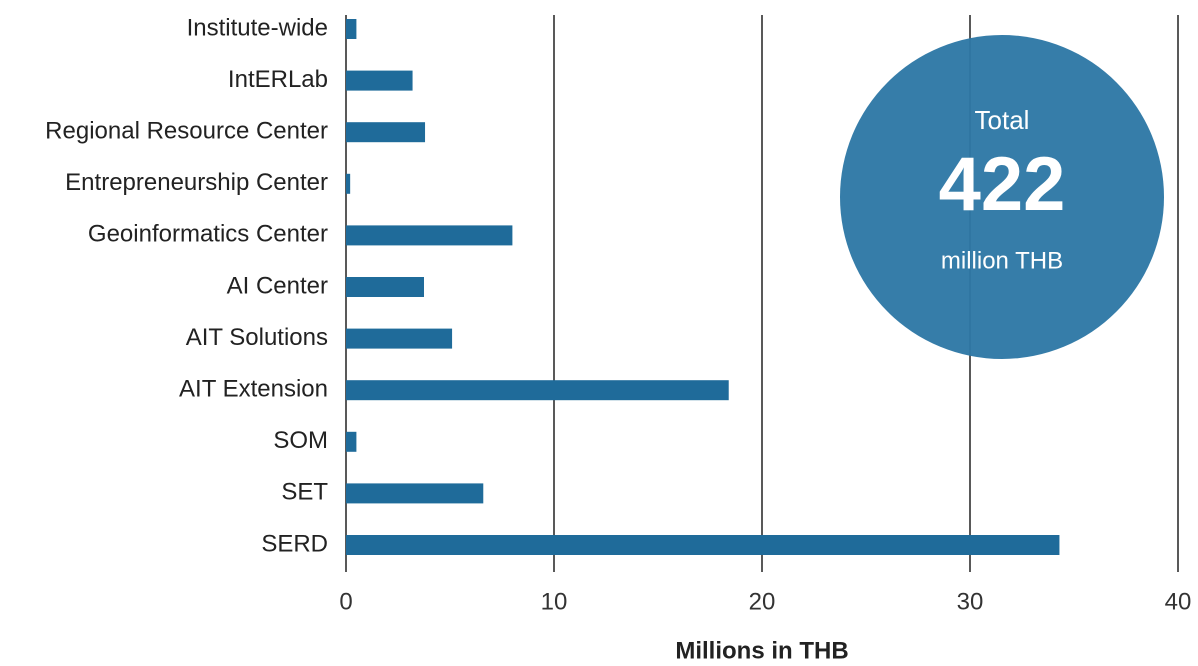  I want to click on y-tick-label: SERD, so click(294, 543).